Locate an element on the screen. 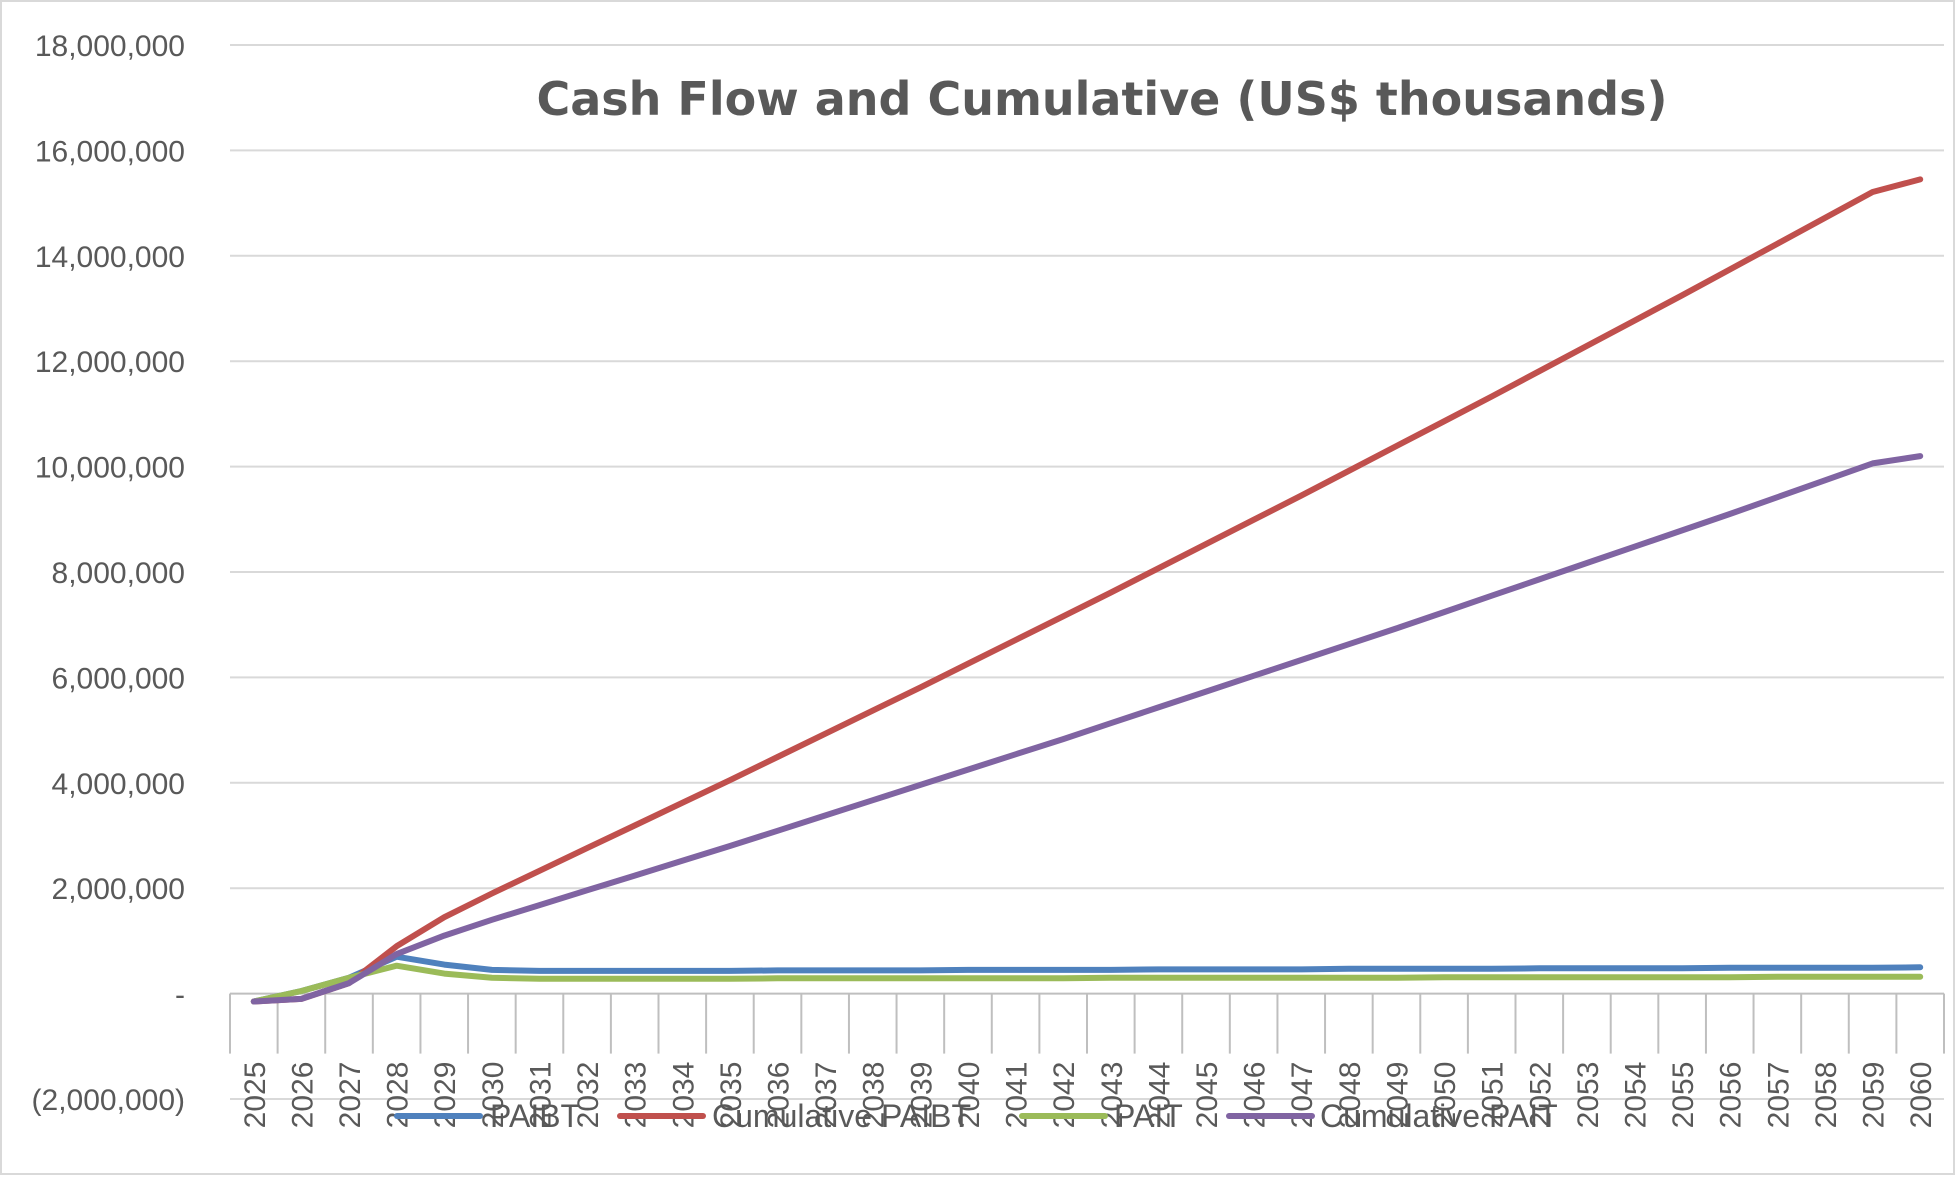 This screenshot has width=1955, height=1177. legend-label: Cumulative PAIBT is located at coordinates (841, 1116).